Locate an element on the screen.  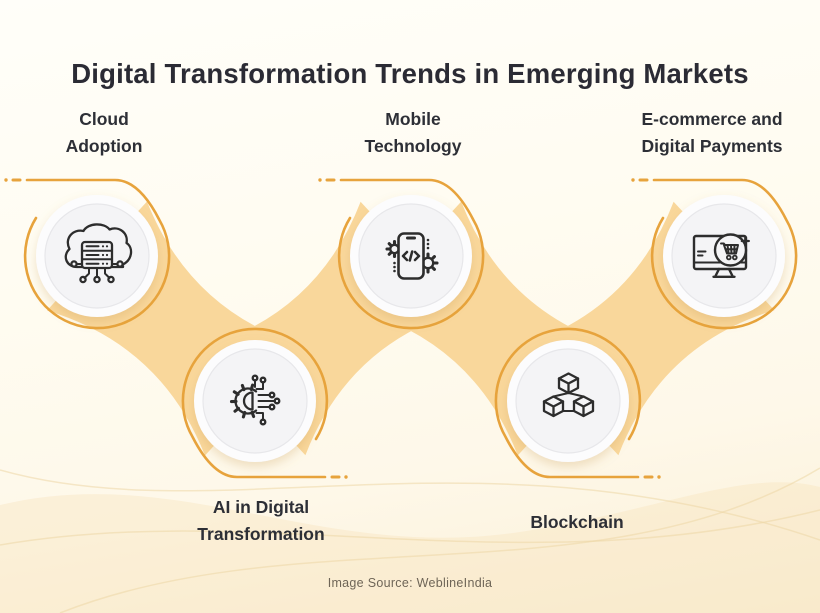
blockchain-cubes-icon is located at coordinates (568, 395).